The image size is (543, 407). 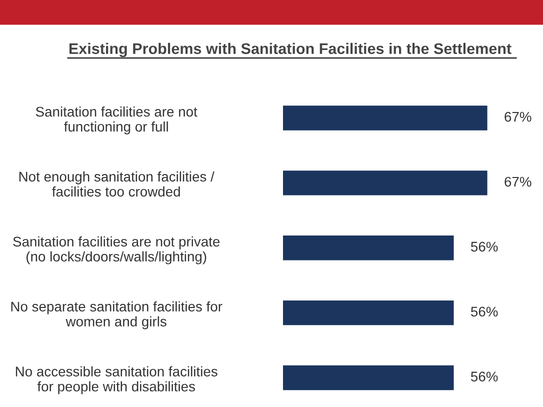 I want to click on y-tick-label: No separate sanitation facilities for women and girls, so click(x=116, y=315).